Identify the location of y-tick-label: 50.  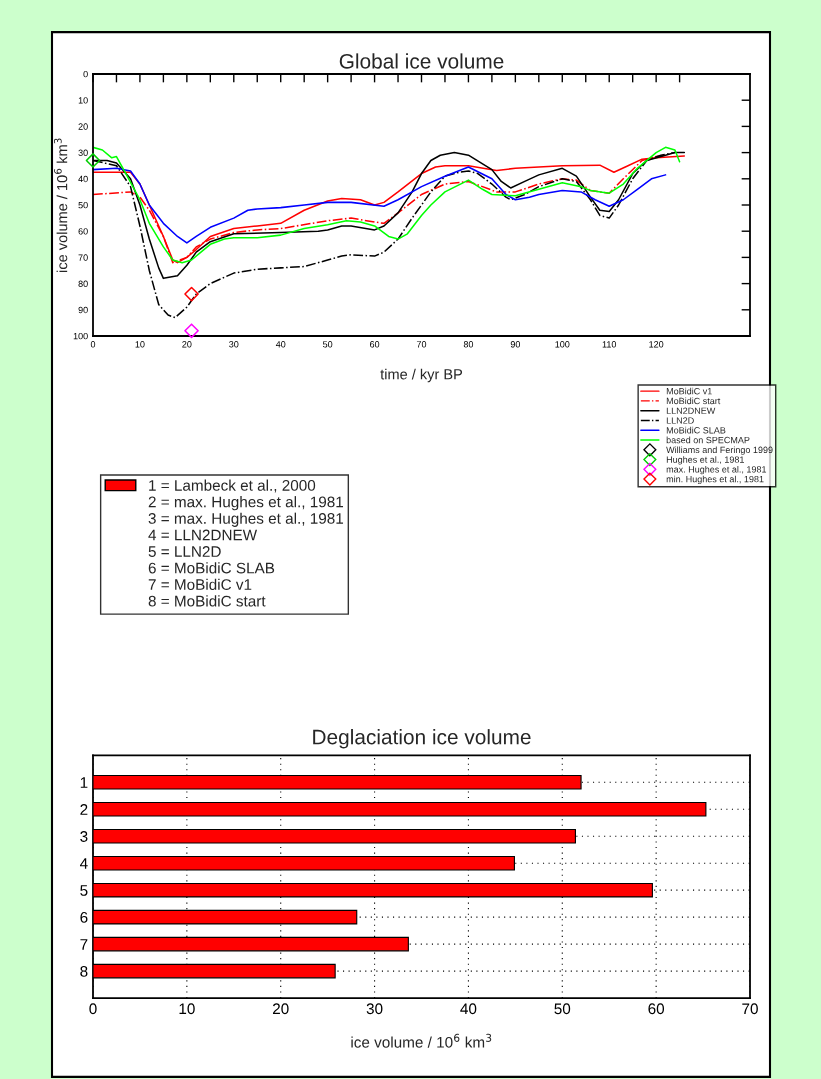
(83, 205).